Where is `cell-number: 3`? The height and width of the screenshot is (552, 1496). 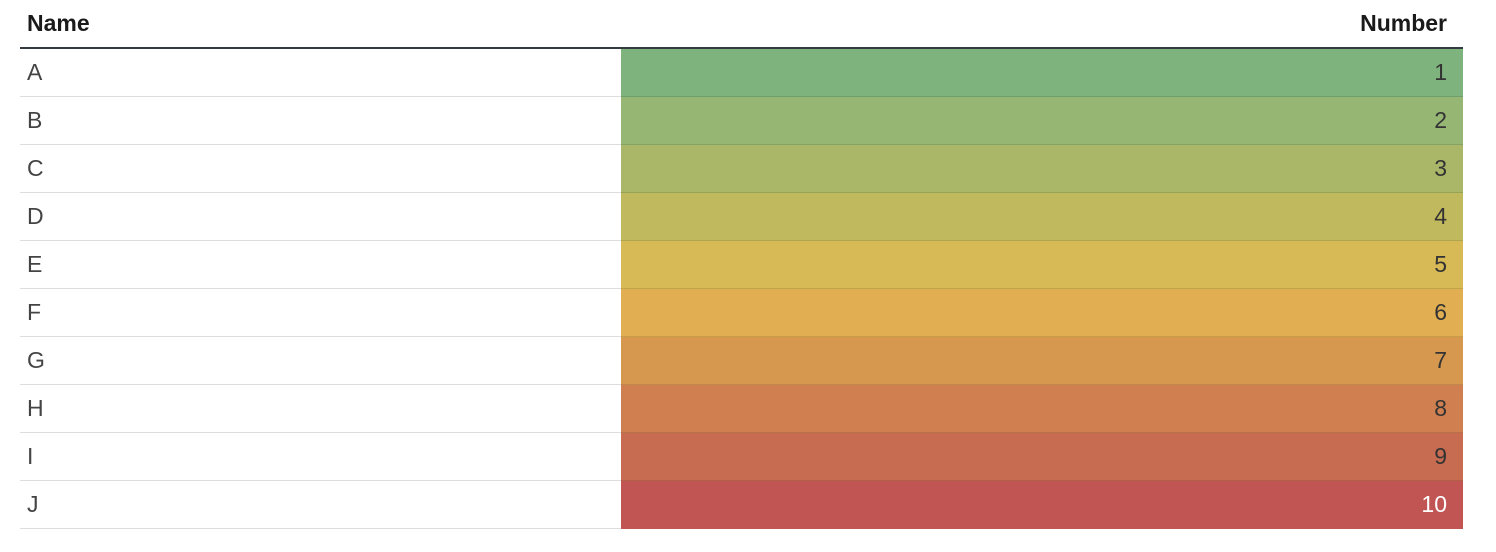 cell-number: 3 is located at coordinates (1042, 168).